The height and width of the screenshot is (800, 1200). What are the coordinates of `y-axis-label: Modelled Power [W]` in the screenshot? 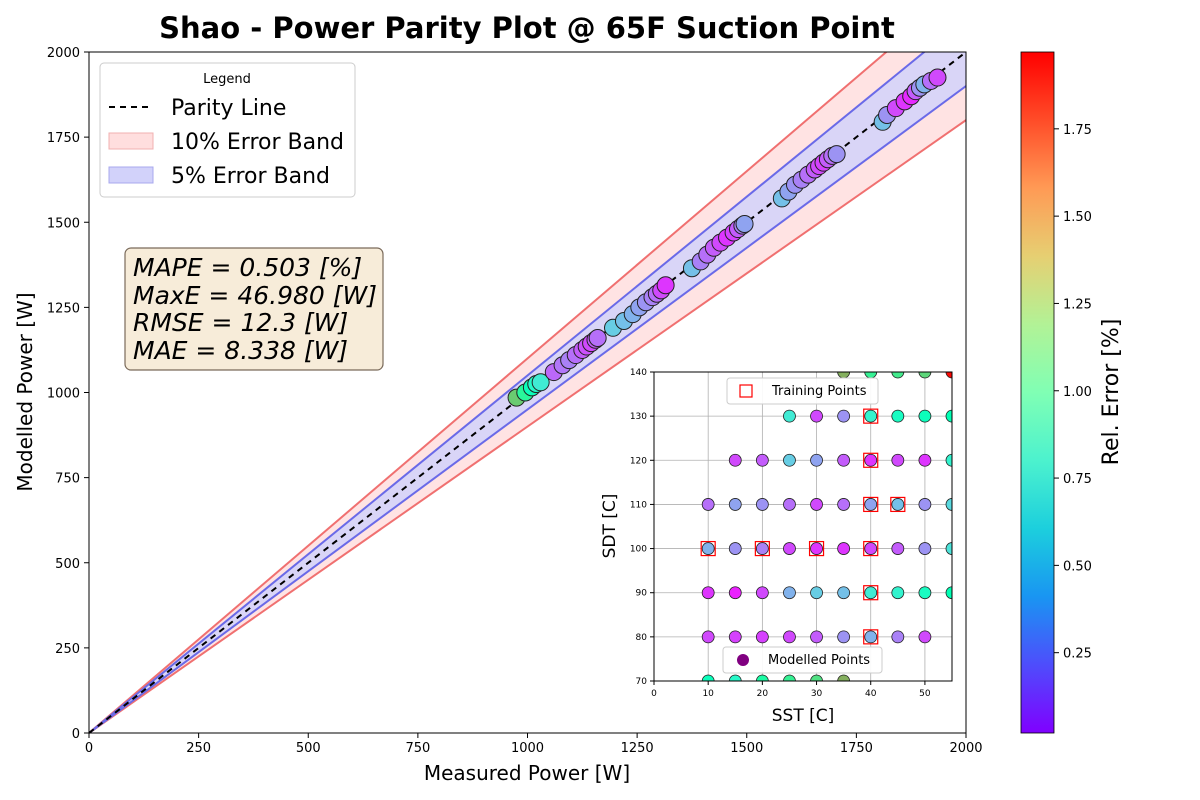 It's located at (25, 391).